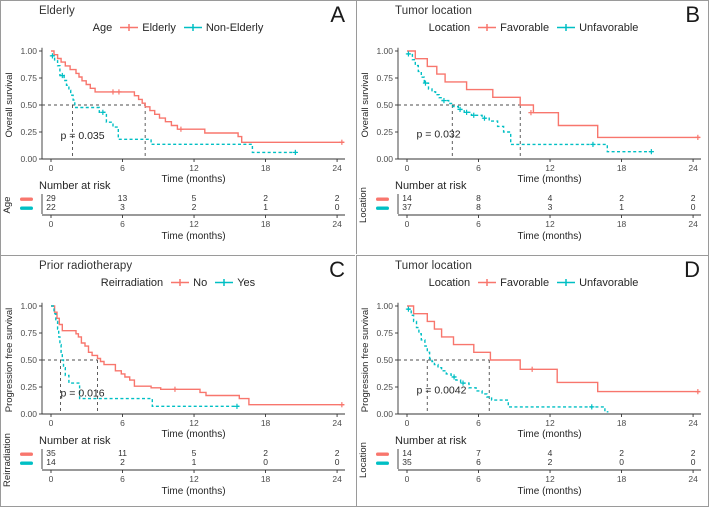 The image size is (709, 507). I want to click on risk-count: 35, so click(407, 462).